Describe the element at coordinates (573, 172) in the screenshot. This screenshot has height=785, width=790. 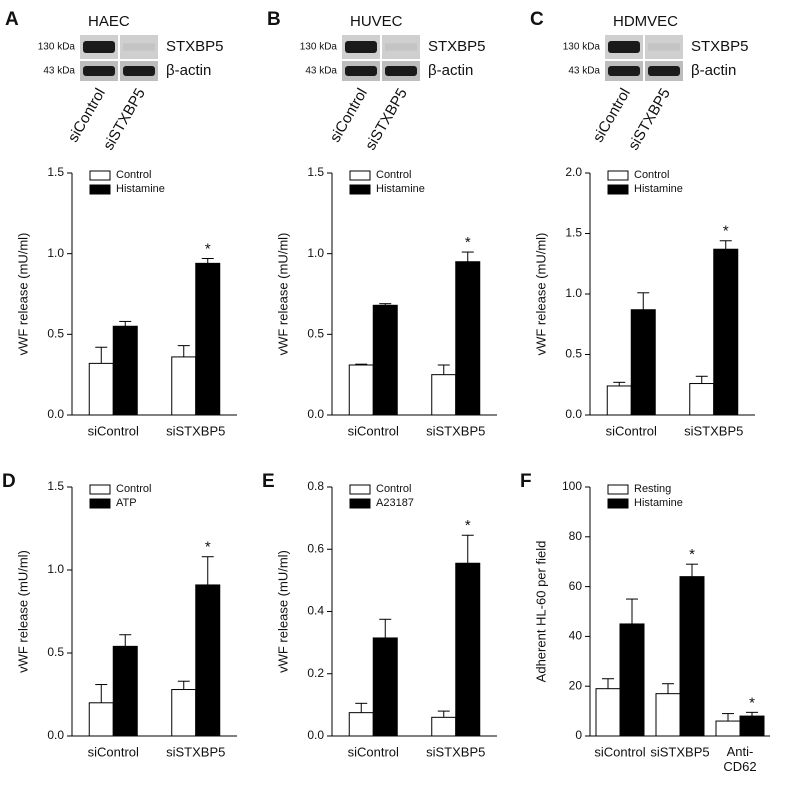
I see `y-tick-label: 2.0` at that location.